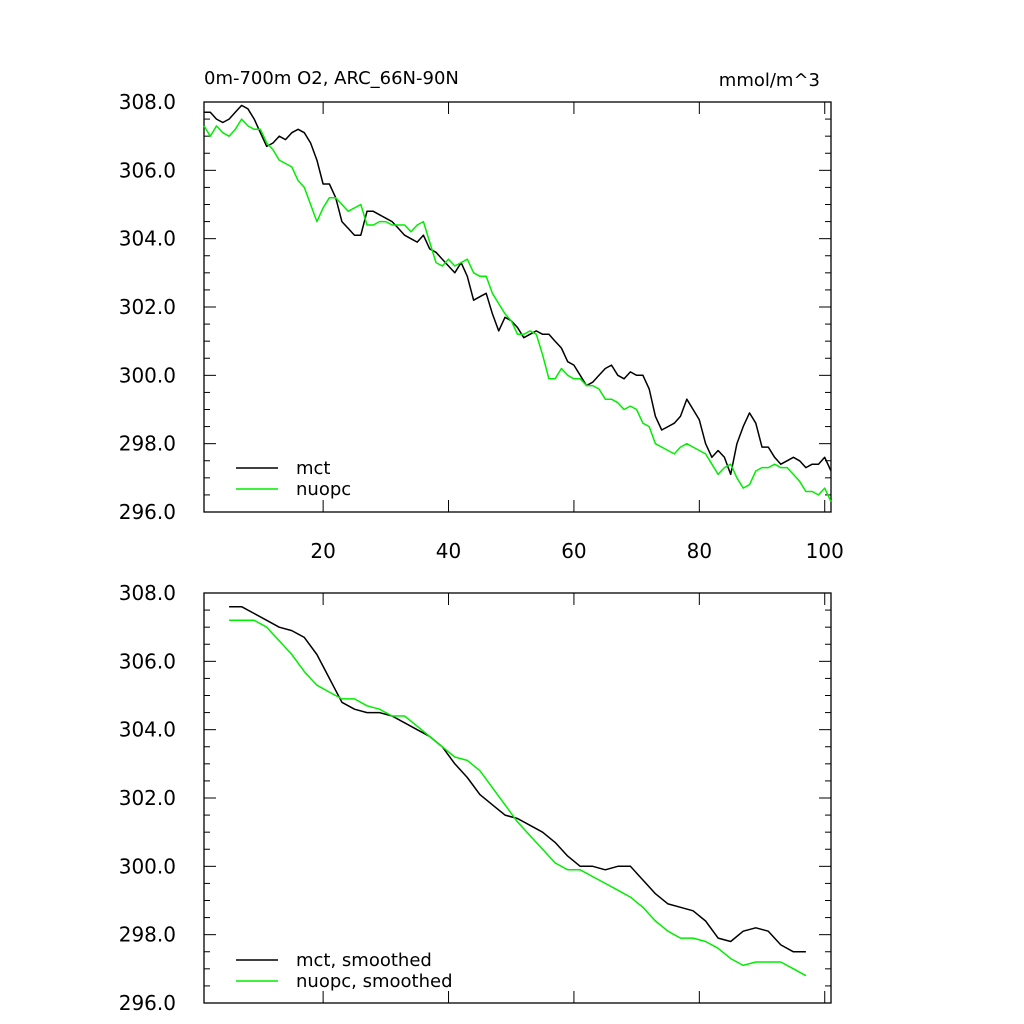 This screenshot has height=1024, width=1024. Describe the element at coordinates (323, 489) in the screenshot. I see `legend-label: nuopc` at that location.